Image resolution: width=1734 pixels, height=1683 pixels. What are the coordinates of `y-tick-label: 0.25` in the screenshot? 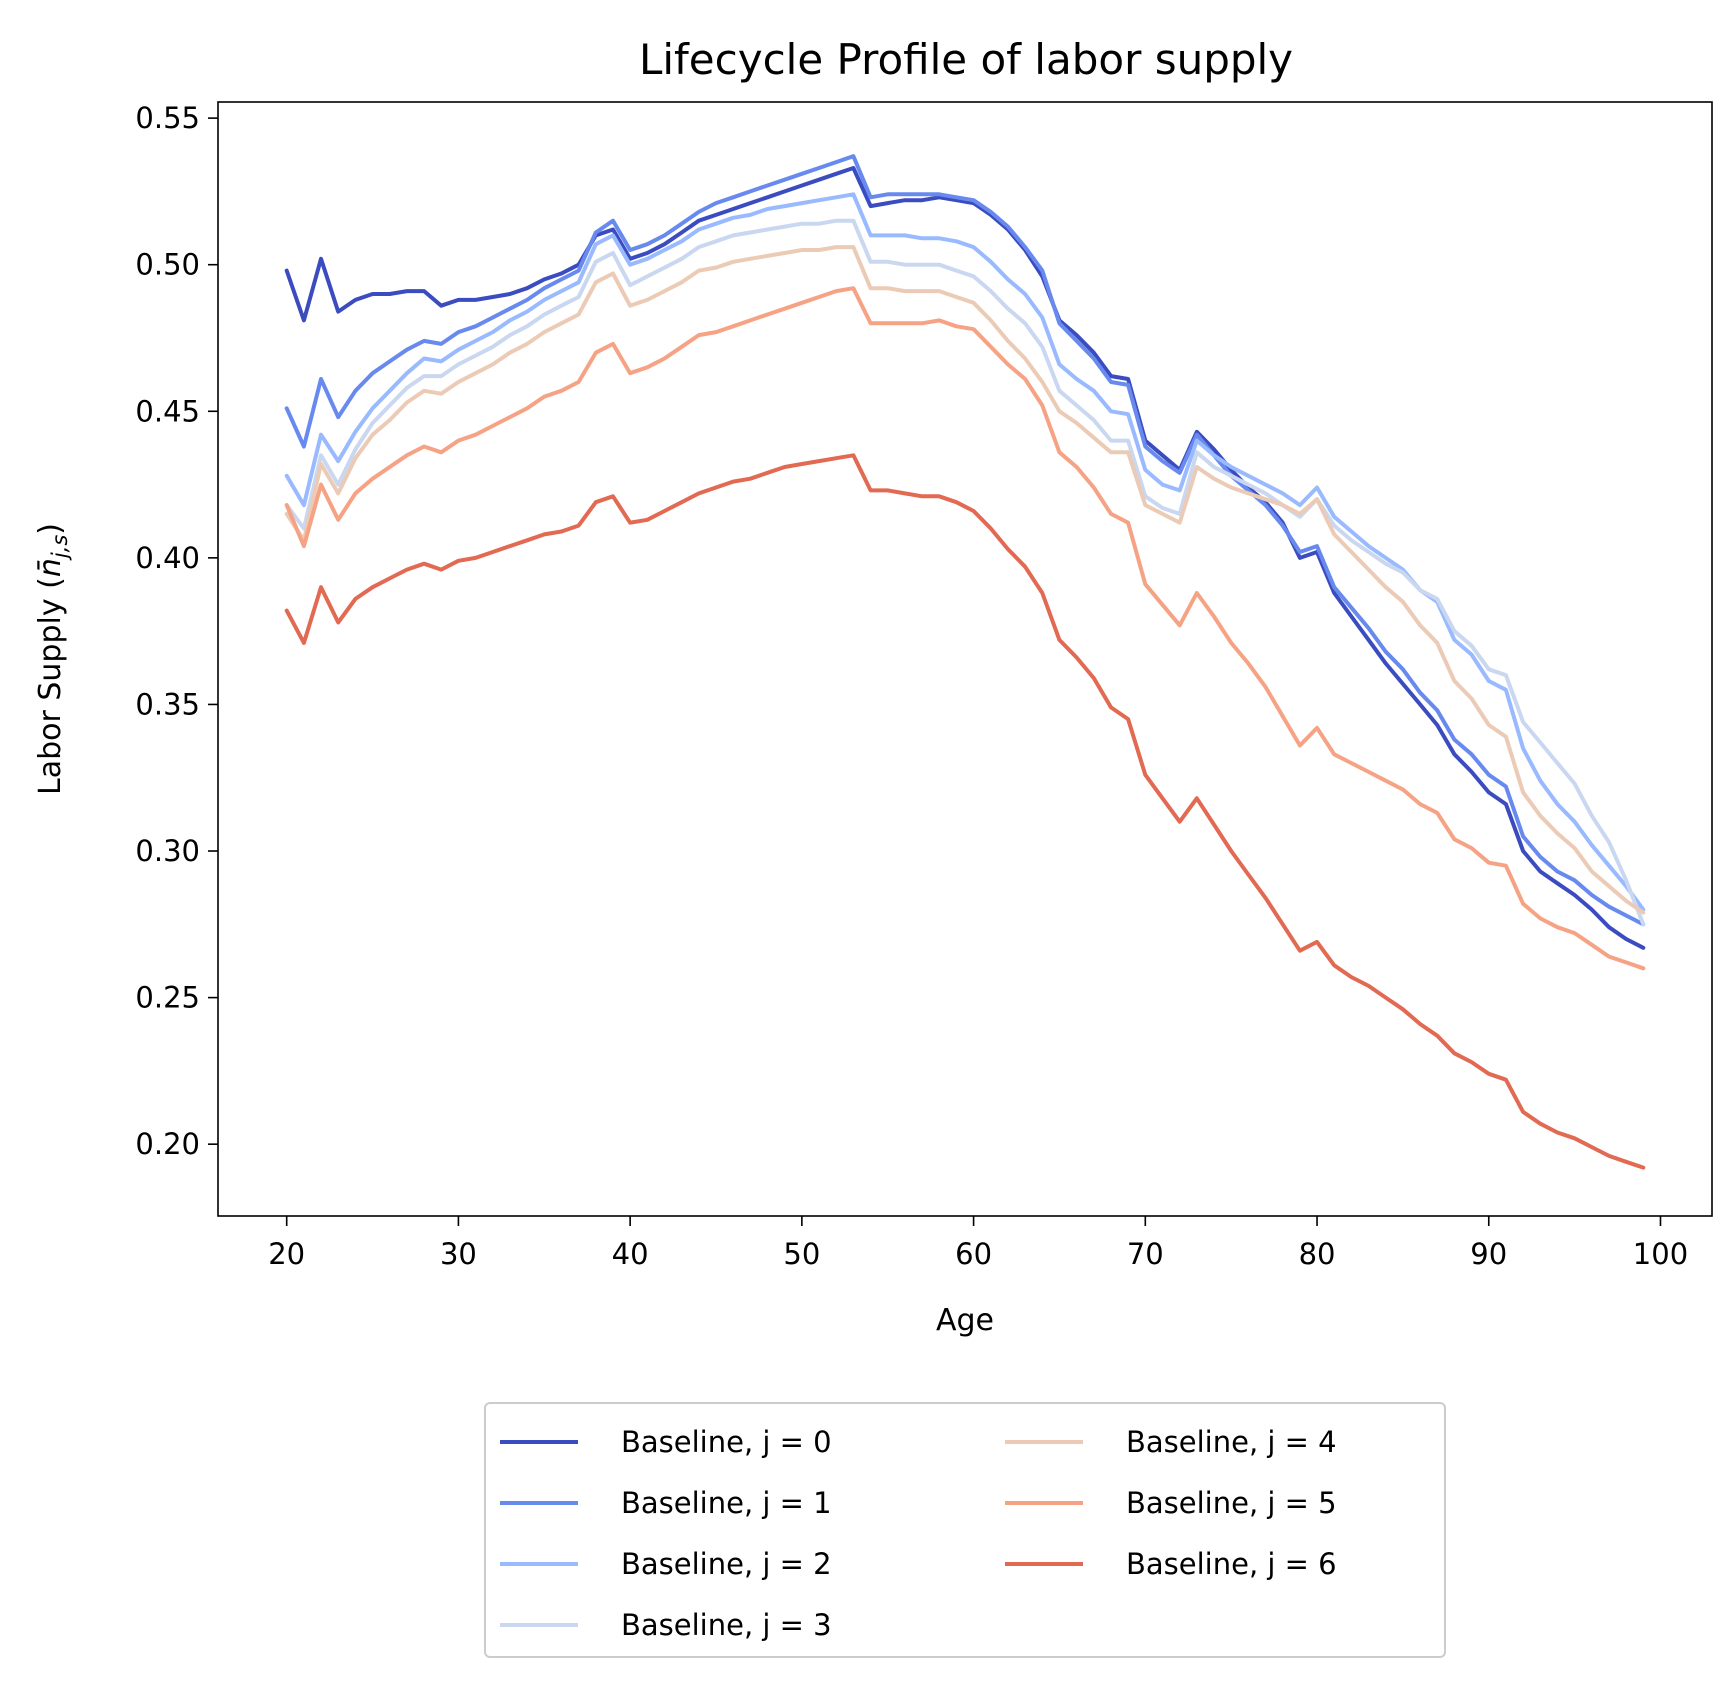 It's located at (167, 998).